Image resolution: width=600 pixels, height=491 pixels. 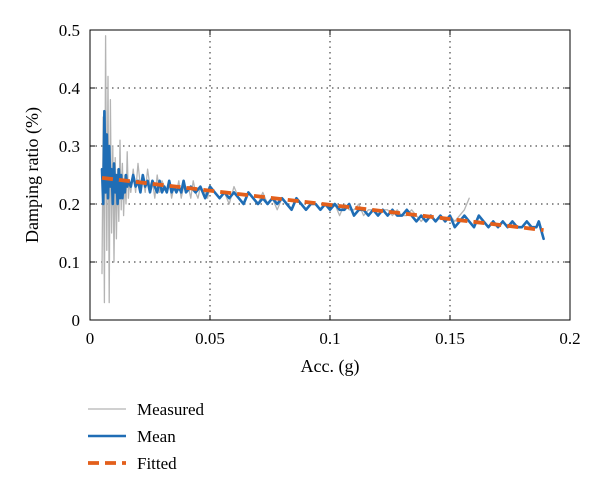 What do you see at coordinates (156, 436) in the screenshot?
I see `legend-label-mean: Mean` at bounding box center [156, 436].